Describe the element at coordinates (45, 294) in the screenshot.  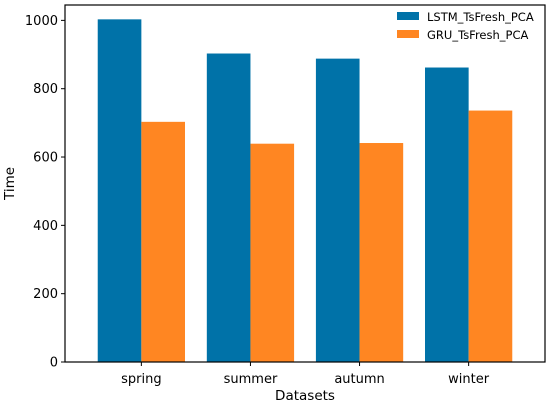
I see `y-tick-label: 200` at that location.